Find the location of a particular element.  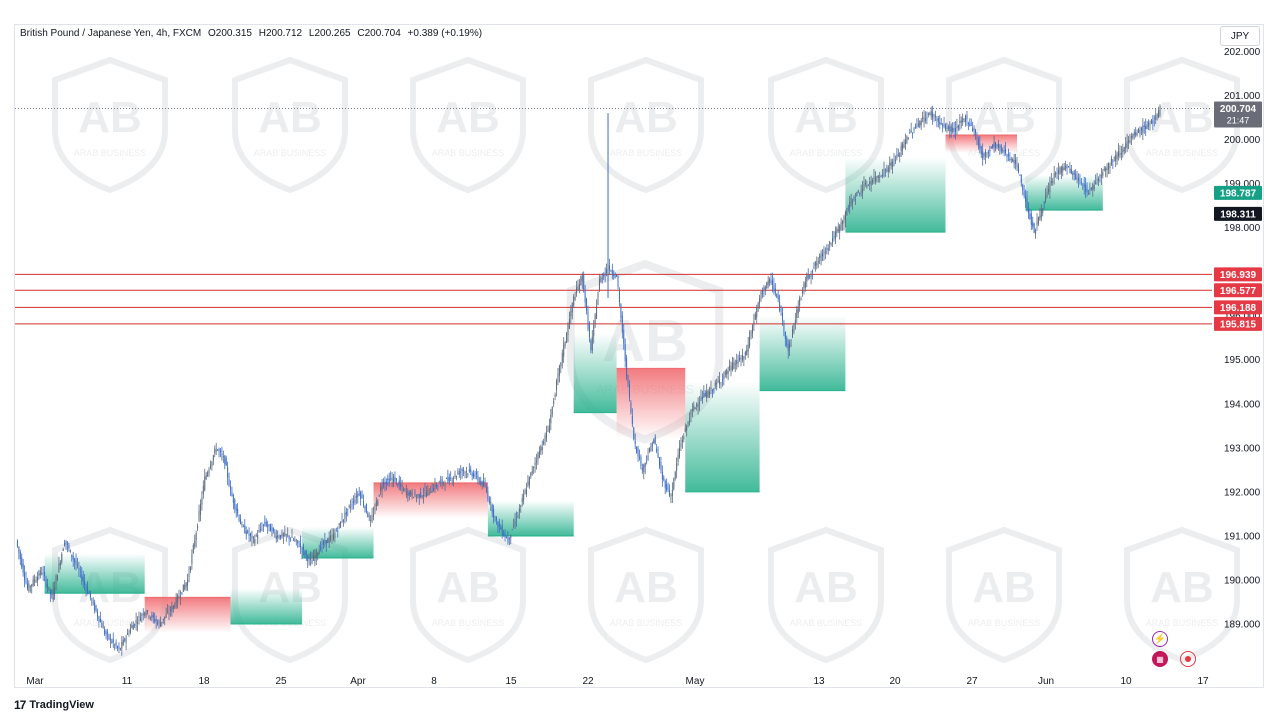

lightning-icon: ⚡ is located at coordinates (1160, 639).